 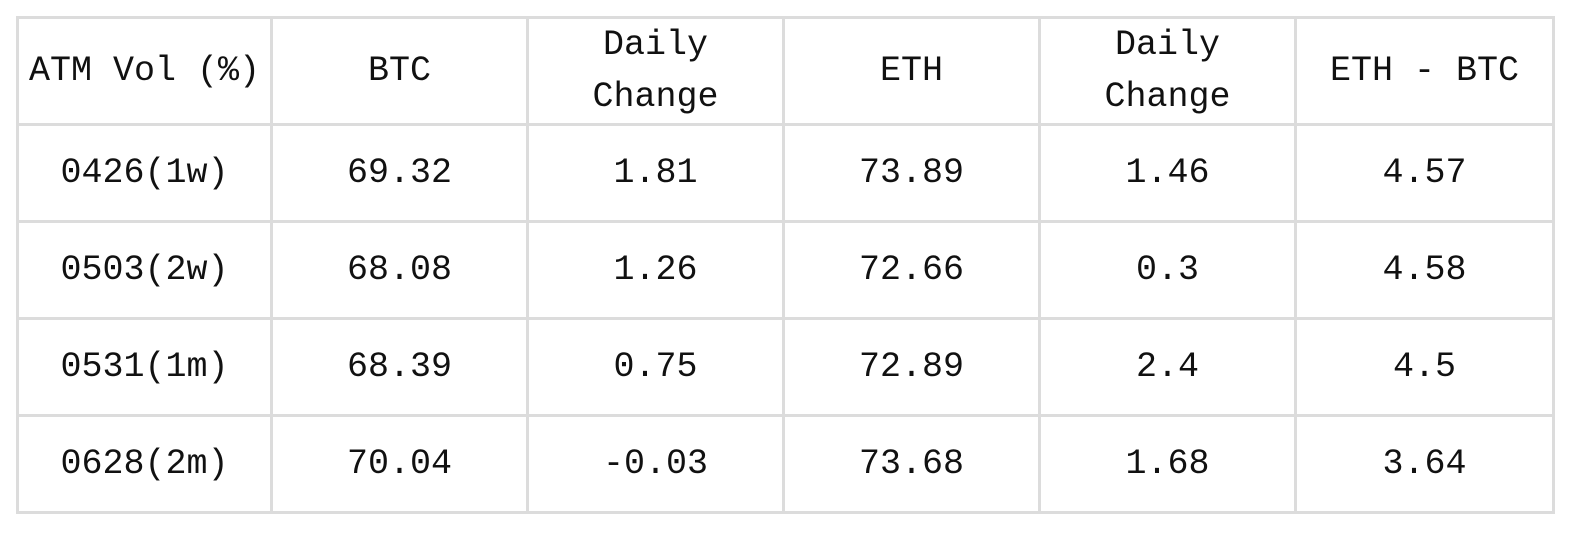 What do you see at coordinates (1424, 464) in the screenshot?
I see `value-cell: 3.64` at bounding box center [1424, 464].